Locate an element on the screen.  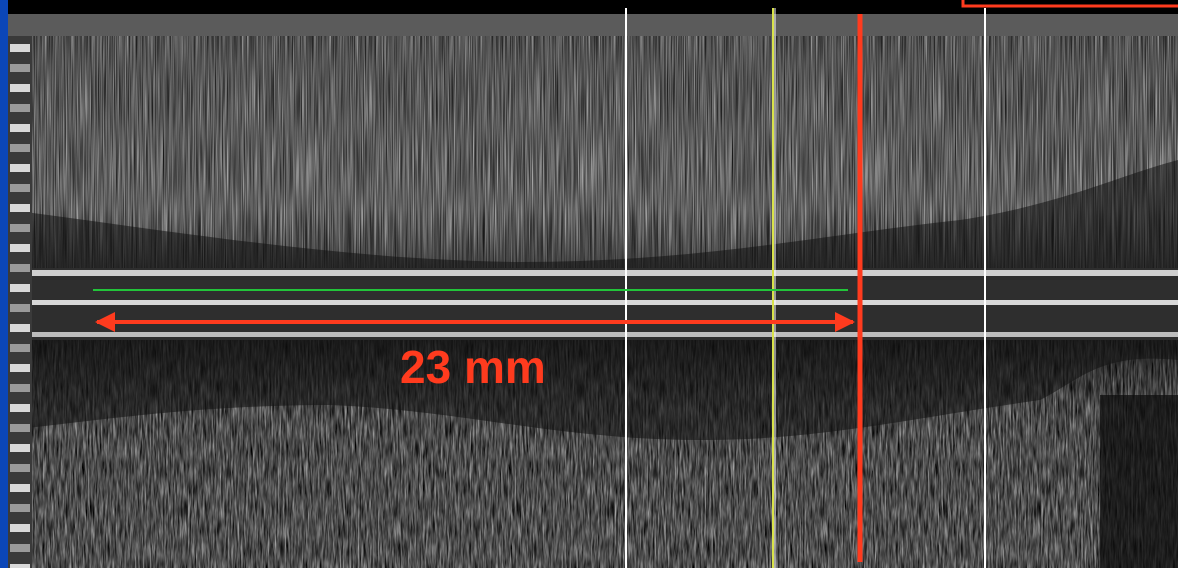
catheter-band is located at coordinates (594, 304).